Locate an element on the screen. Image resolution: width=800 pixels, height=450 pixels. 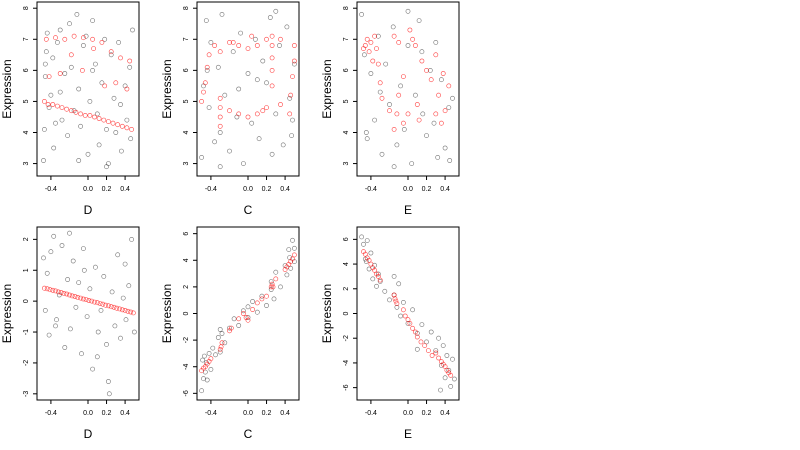
x-tick-label: 0.0 is located at coordinates (408, 189).